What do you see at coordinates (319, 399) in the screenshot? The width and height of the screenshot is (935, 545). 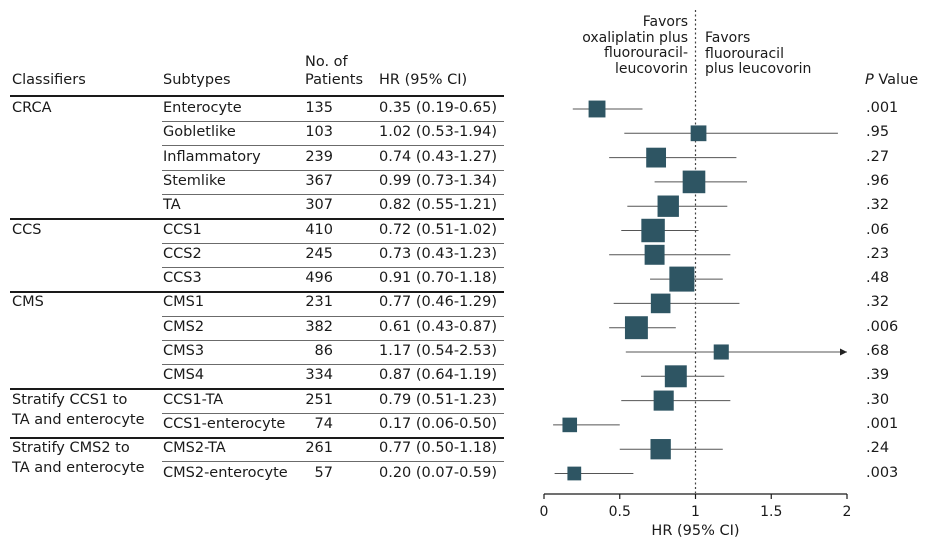 I see `patients-count: 251` at bounding box center [319, 399].